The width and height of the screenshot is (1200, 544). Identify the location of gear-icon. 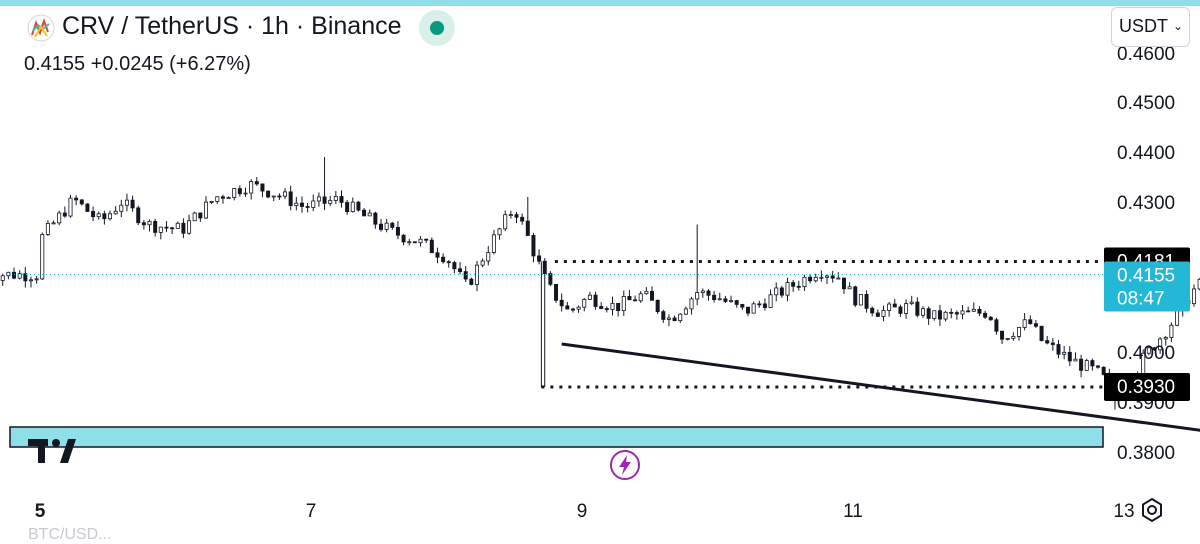
(1152, 510).